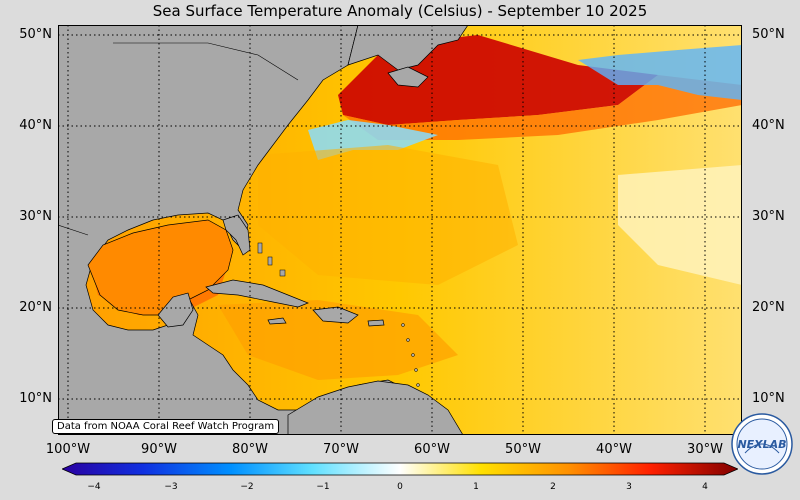  What do you see at coordinates (553, 487) in the screenshot?
I see `cbar-tick-2: 2` at bounding box center [553, 487].